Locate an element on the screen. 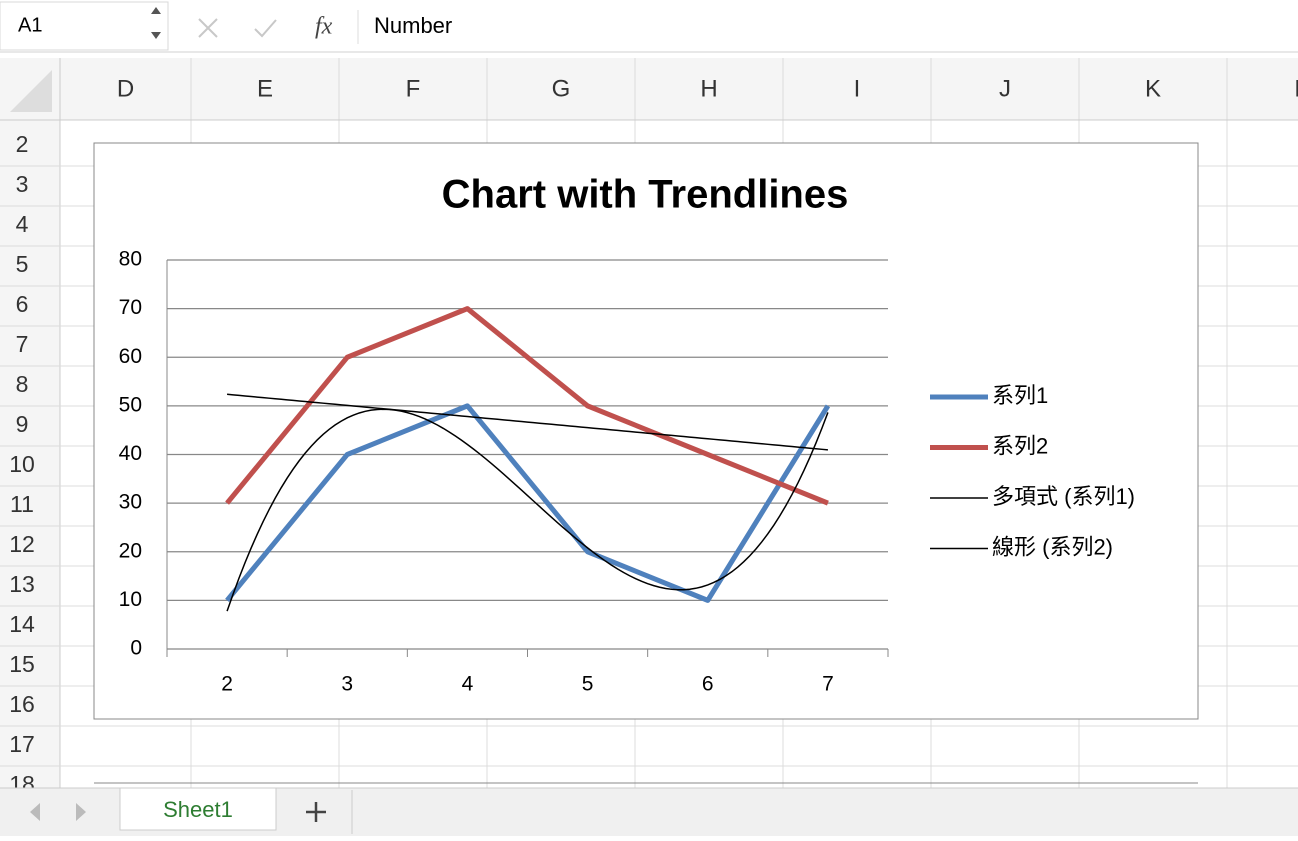 This screenshot has height=841, width=1298. x-tick-label: 6 is located at coordinates (708, 684).